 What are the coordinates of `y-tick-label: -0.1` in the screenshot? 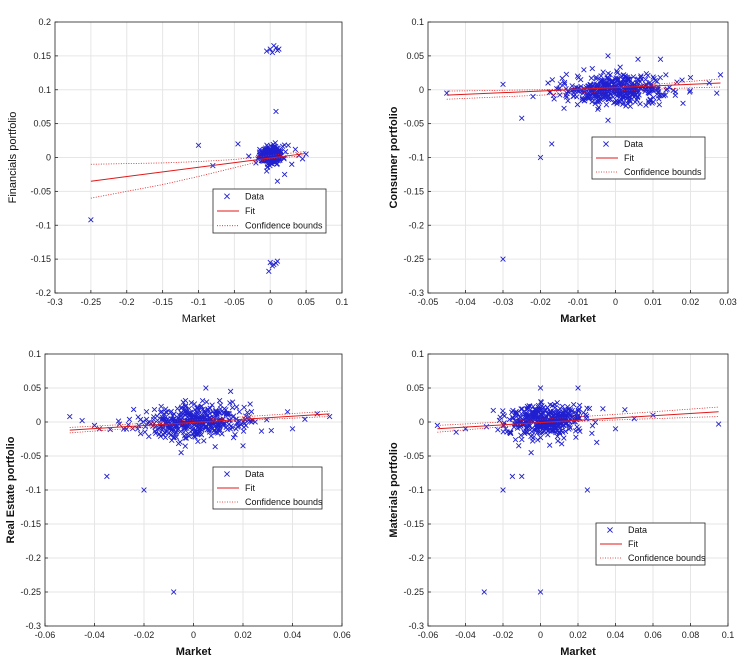 It's located at (416, 490).